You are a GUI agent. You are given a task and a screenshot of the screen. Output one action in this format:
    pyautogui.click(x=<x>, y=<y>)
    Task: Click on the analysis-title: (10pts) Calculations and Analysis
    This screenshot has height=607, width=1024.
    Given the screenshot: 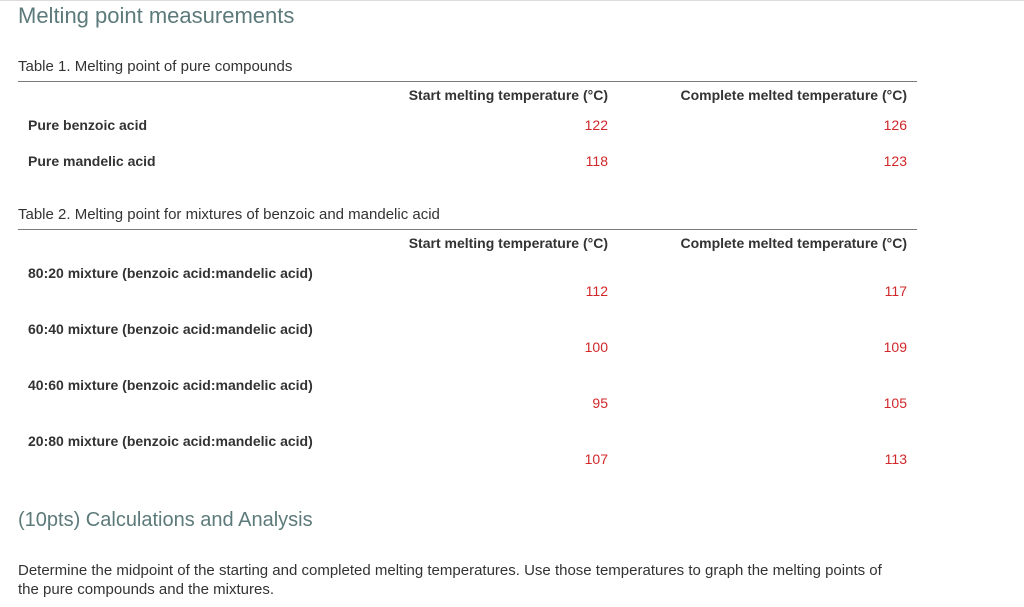 What is the action you would take?
    pyautogui.click(x=165, y=520)
    